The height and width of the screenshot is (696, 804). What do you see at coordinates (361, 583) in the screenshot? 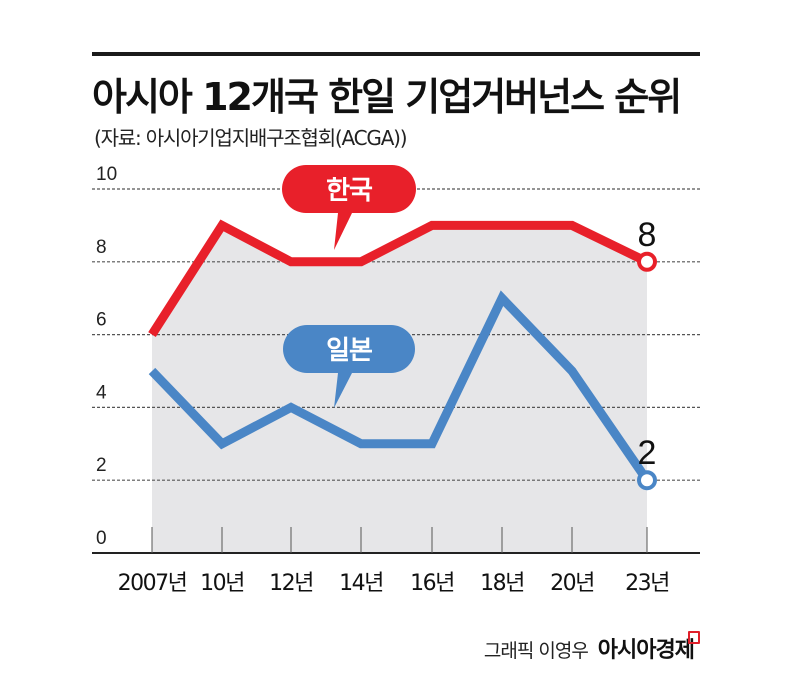
I see `x-tick-label: 14년` at bounding box center [361, 583].